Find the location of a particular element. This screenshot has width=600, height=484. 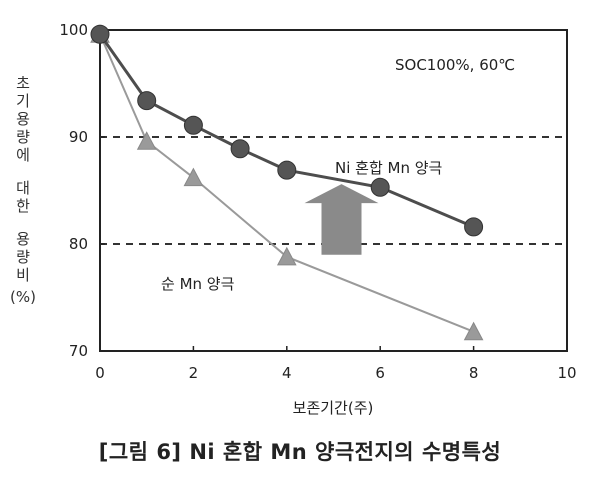

y-axis-label-char: 한 is located at coordinates (23, 206).